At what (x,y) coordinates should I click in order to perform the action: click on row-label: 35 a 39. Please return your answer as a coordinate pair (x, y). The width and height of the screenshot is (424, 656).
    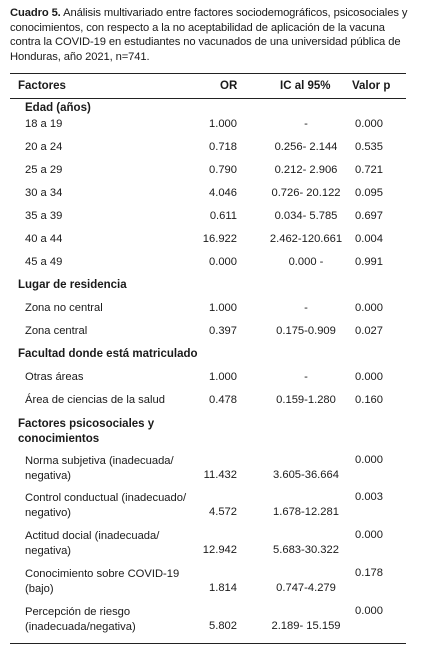
    Looking at the image, I should click on (44, 216).